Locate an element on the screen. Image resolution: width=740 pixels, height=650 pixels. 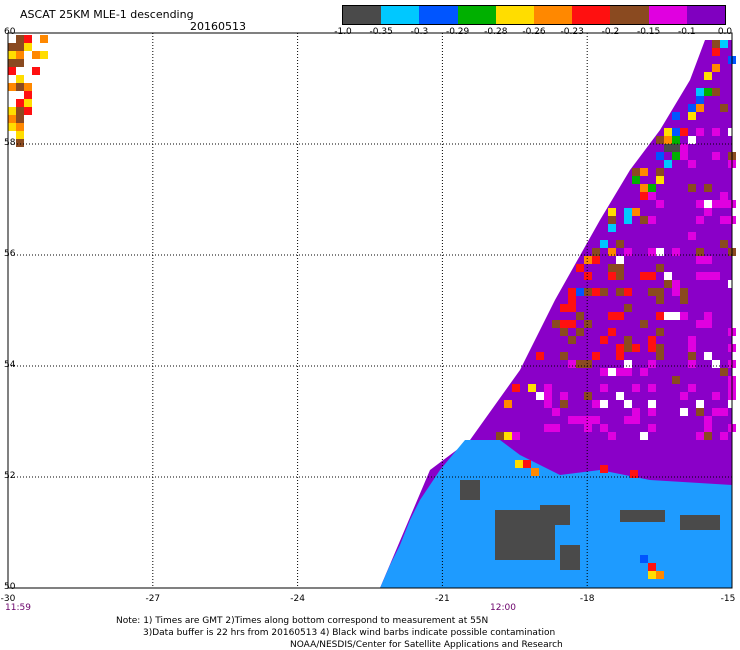
product-title: ASCAT 25KM MLE-1 descending is located at coordinates (107, 14).